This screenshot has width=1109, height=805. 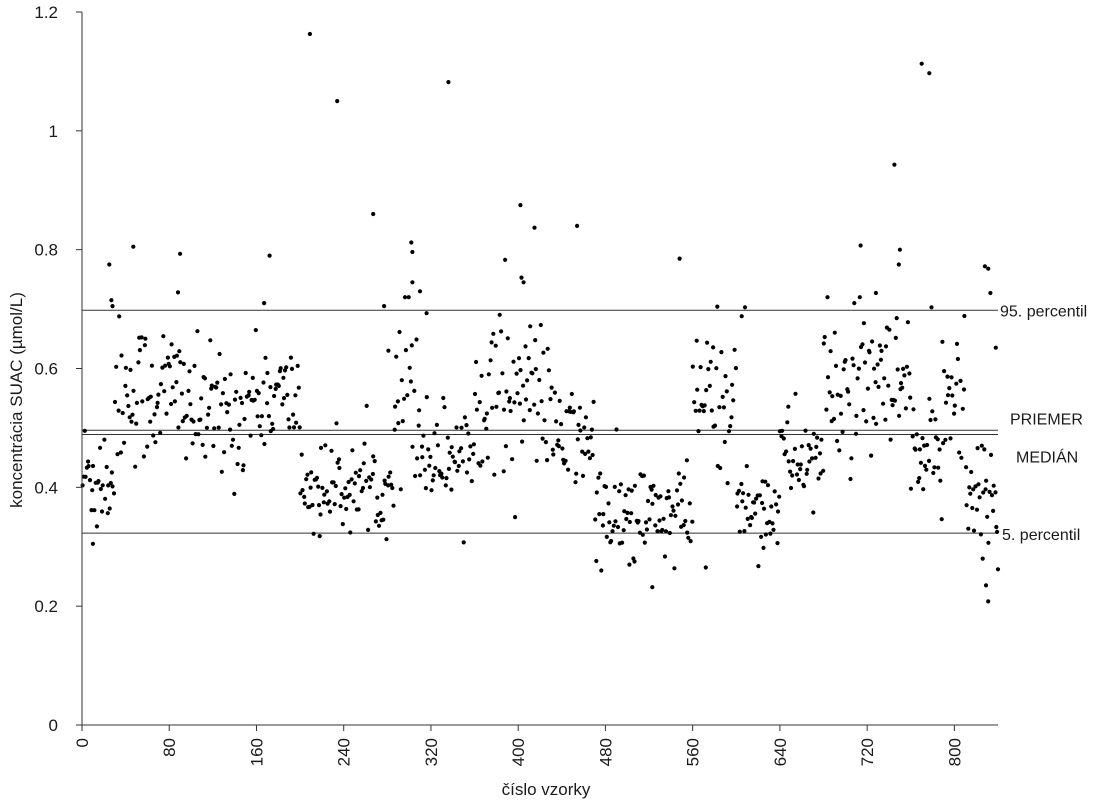 I want to click on y-tick-label: 0.6, so click(x=46, y=369).